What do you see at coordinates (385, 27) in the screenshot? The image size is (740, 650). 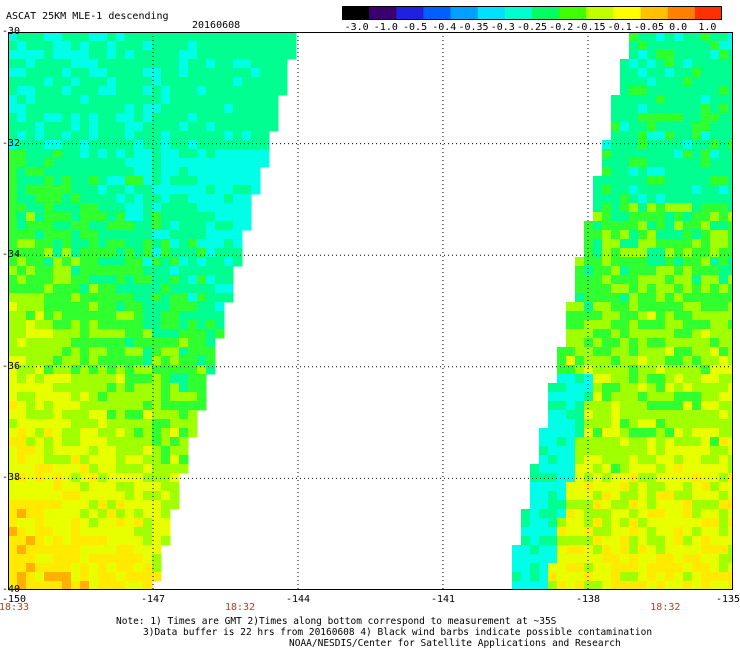 I see `color-scale-tick-label: -1.0` at bounding box center [385, 27].